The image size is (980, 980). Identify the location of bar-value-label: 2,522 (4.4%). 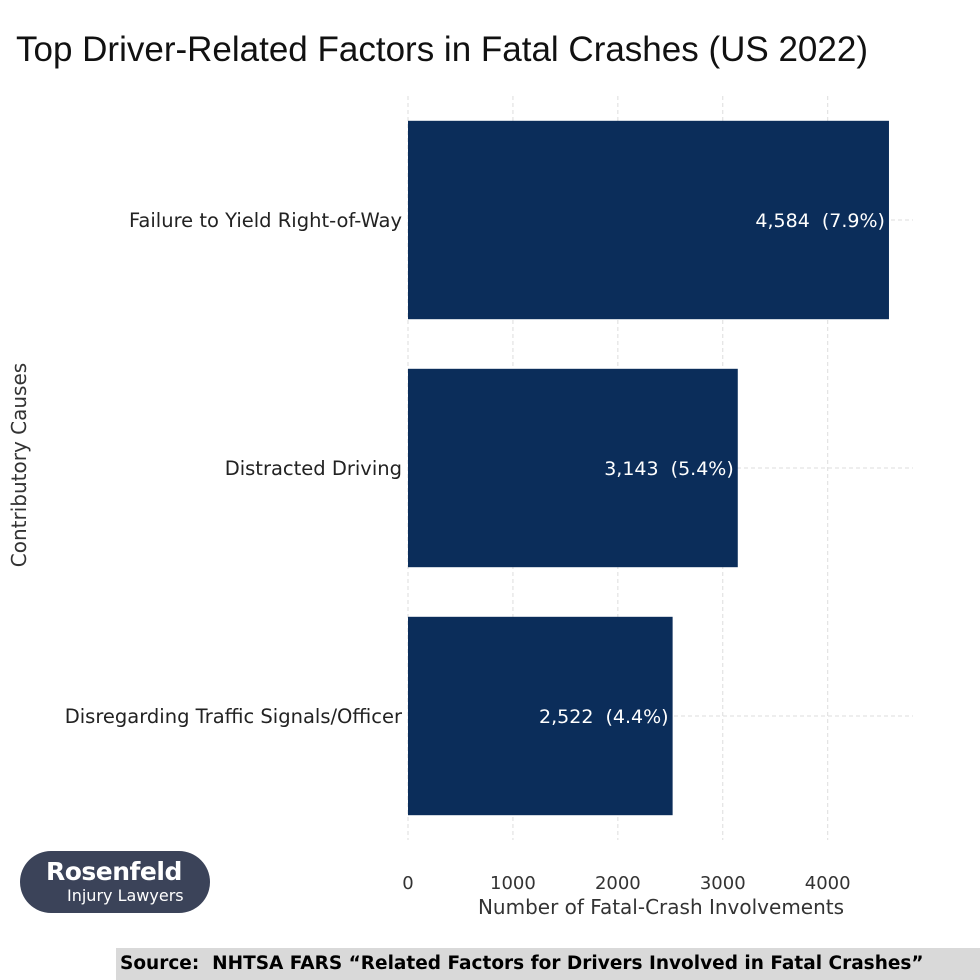
(604, 717).